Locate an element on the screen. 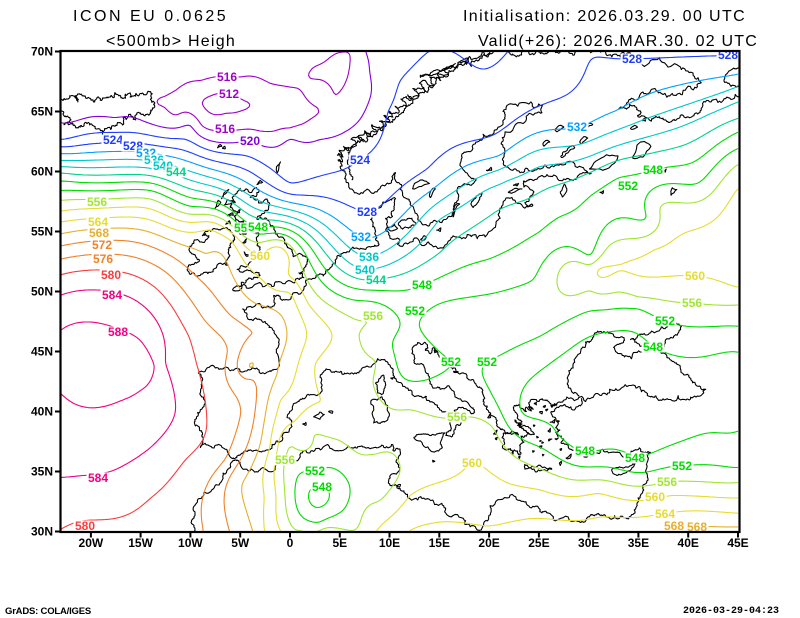 This screenshot has height=618, width=800. svg-text: 540 is located at coordinates (365, 270).